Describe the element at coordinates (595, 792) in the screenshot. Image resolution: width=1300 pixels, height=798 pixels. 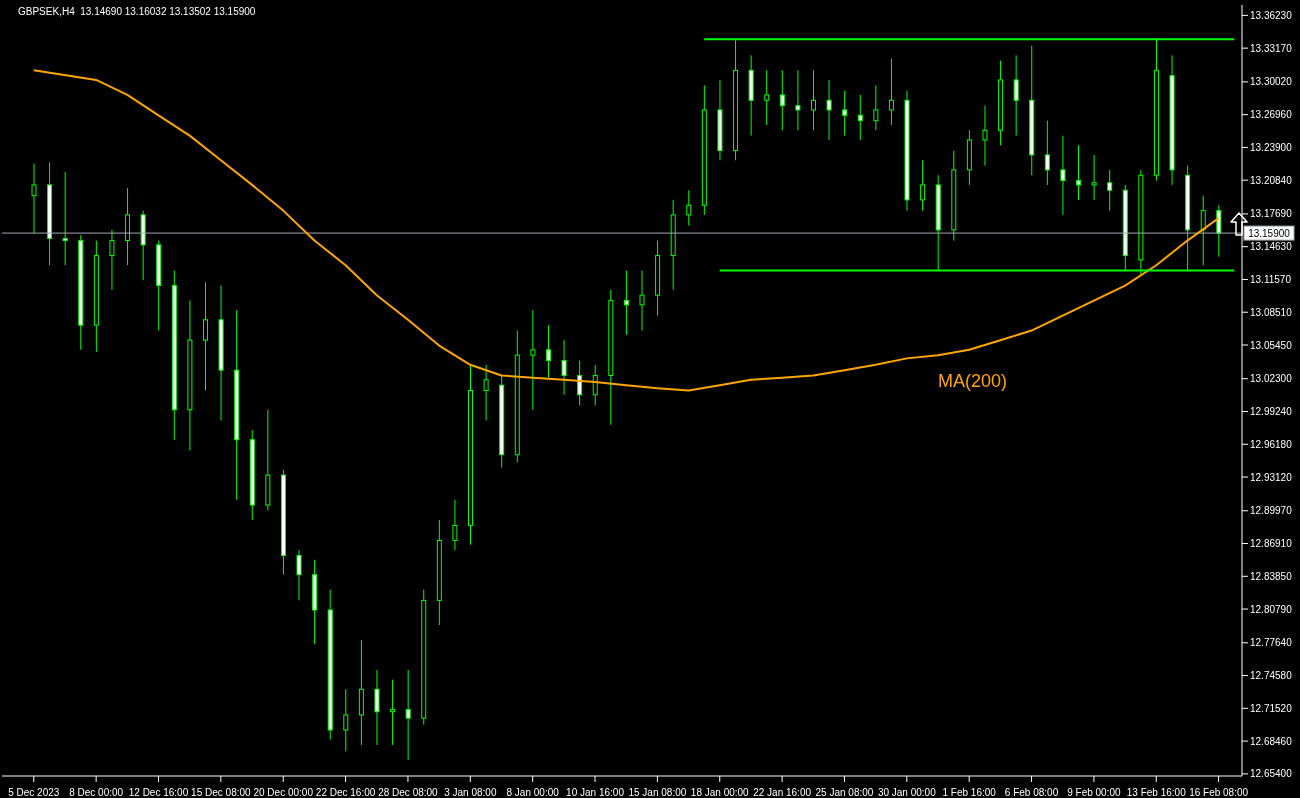
I see `x-tick-label: 10 Jan 16:00` at that location.